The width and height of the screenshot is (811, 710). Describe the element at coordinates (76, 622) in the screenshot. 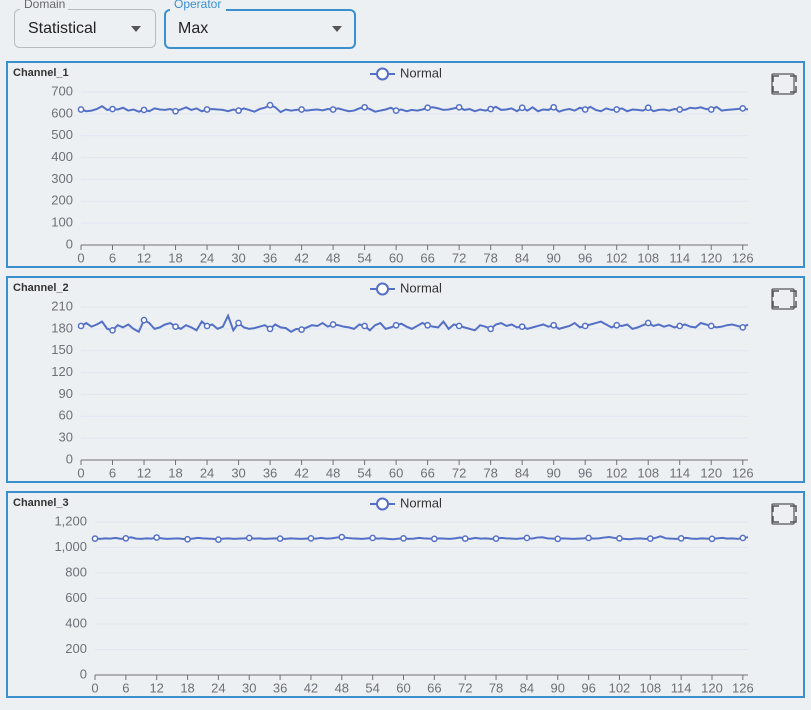

I see `y-tick-label: 400` at that location.